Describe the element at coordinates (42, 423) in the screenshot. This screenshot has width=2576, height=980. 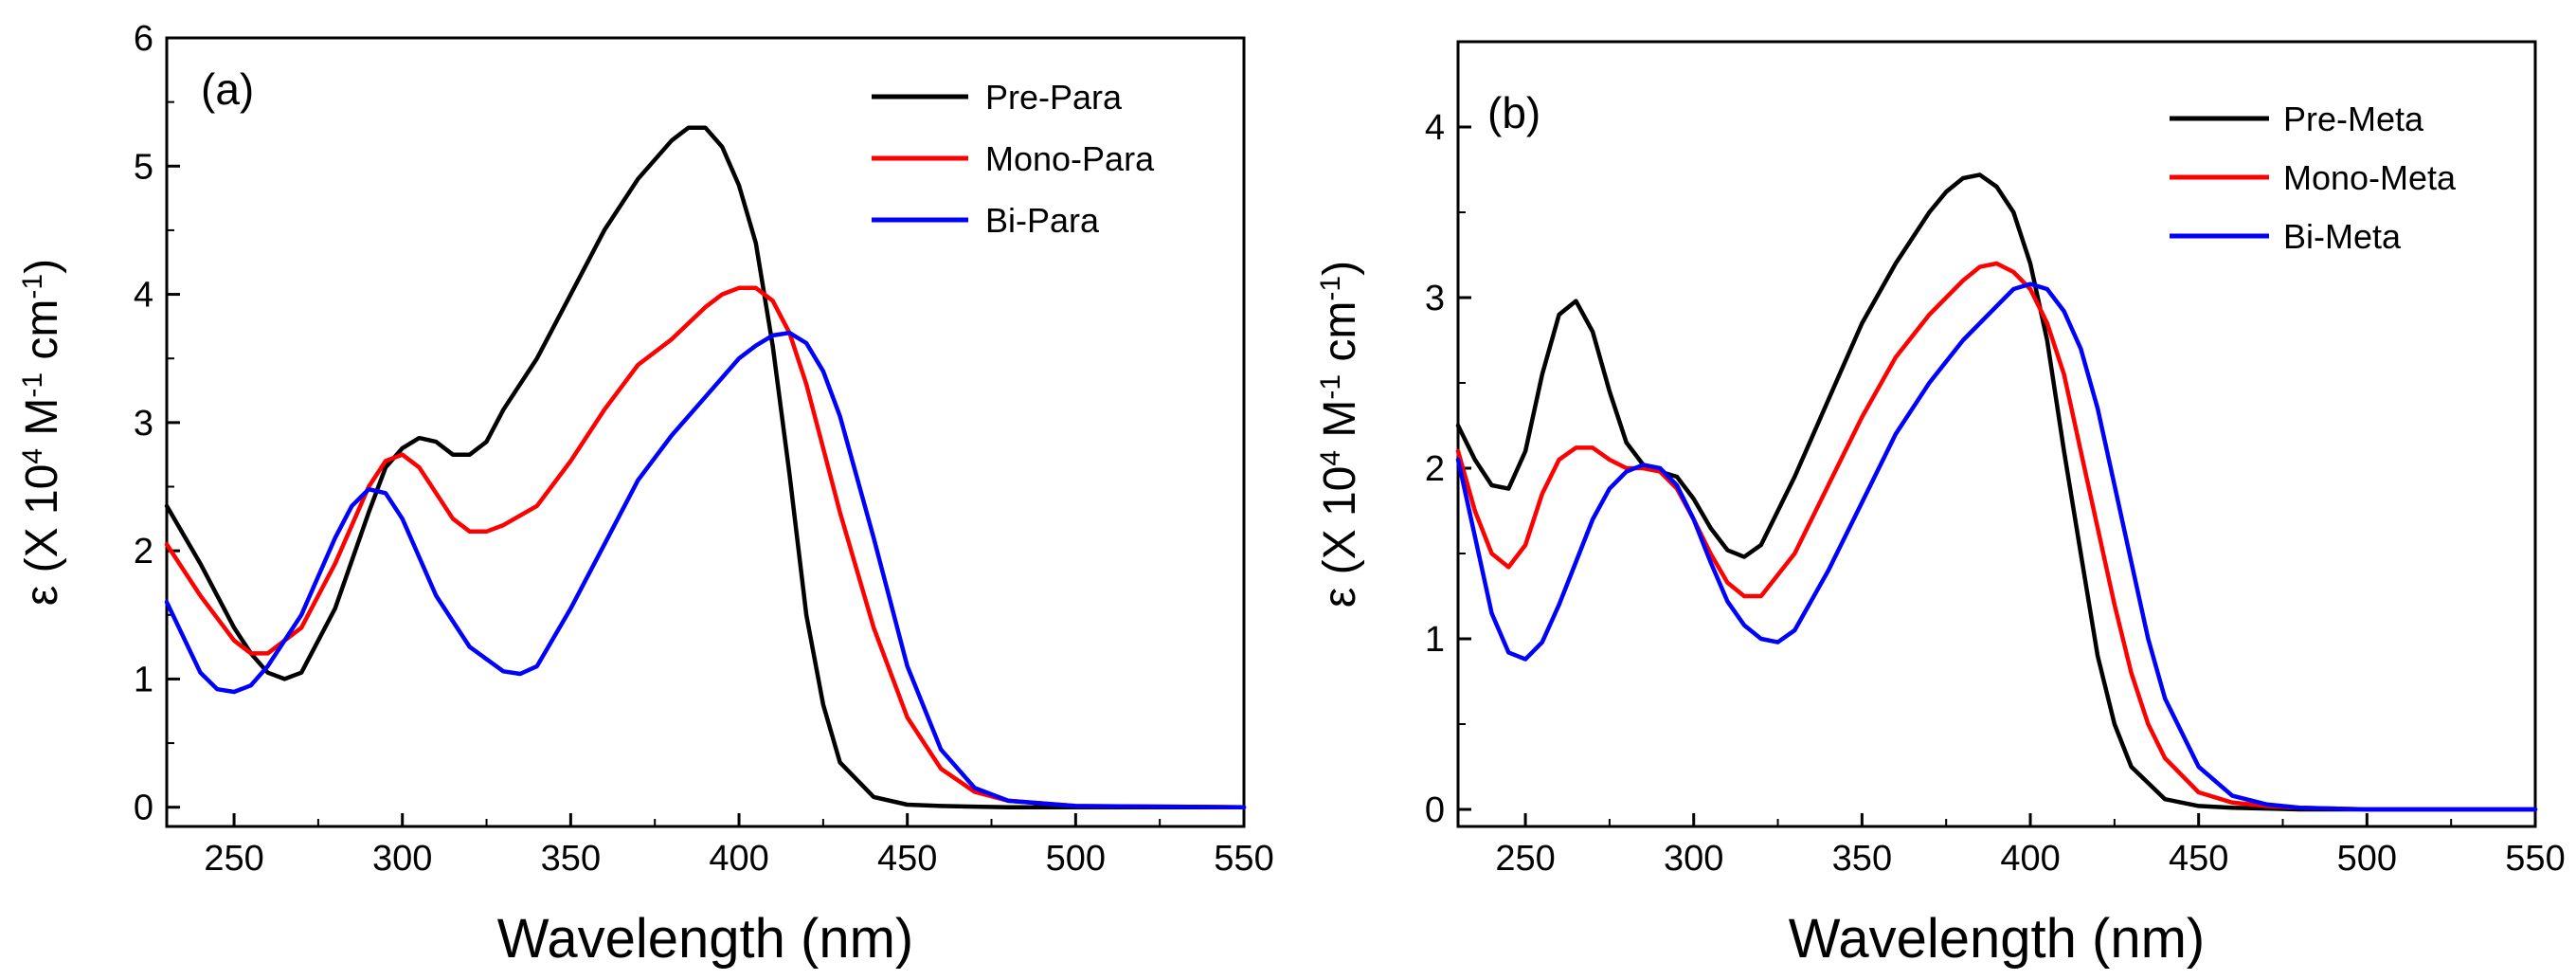
I see `panel-a-y-axis-title-part: M` at that location.